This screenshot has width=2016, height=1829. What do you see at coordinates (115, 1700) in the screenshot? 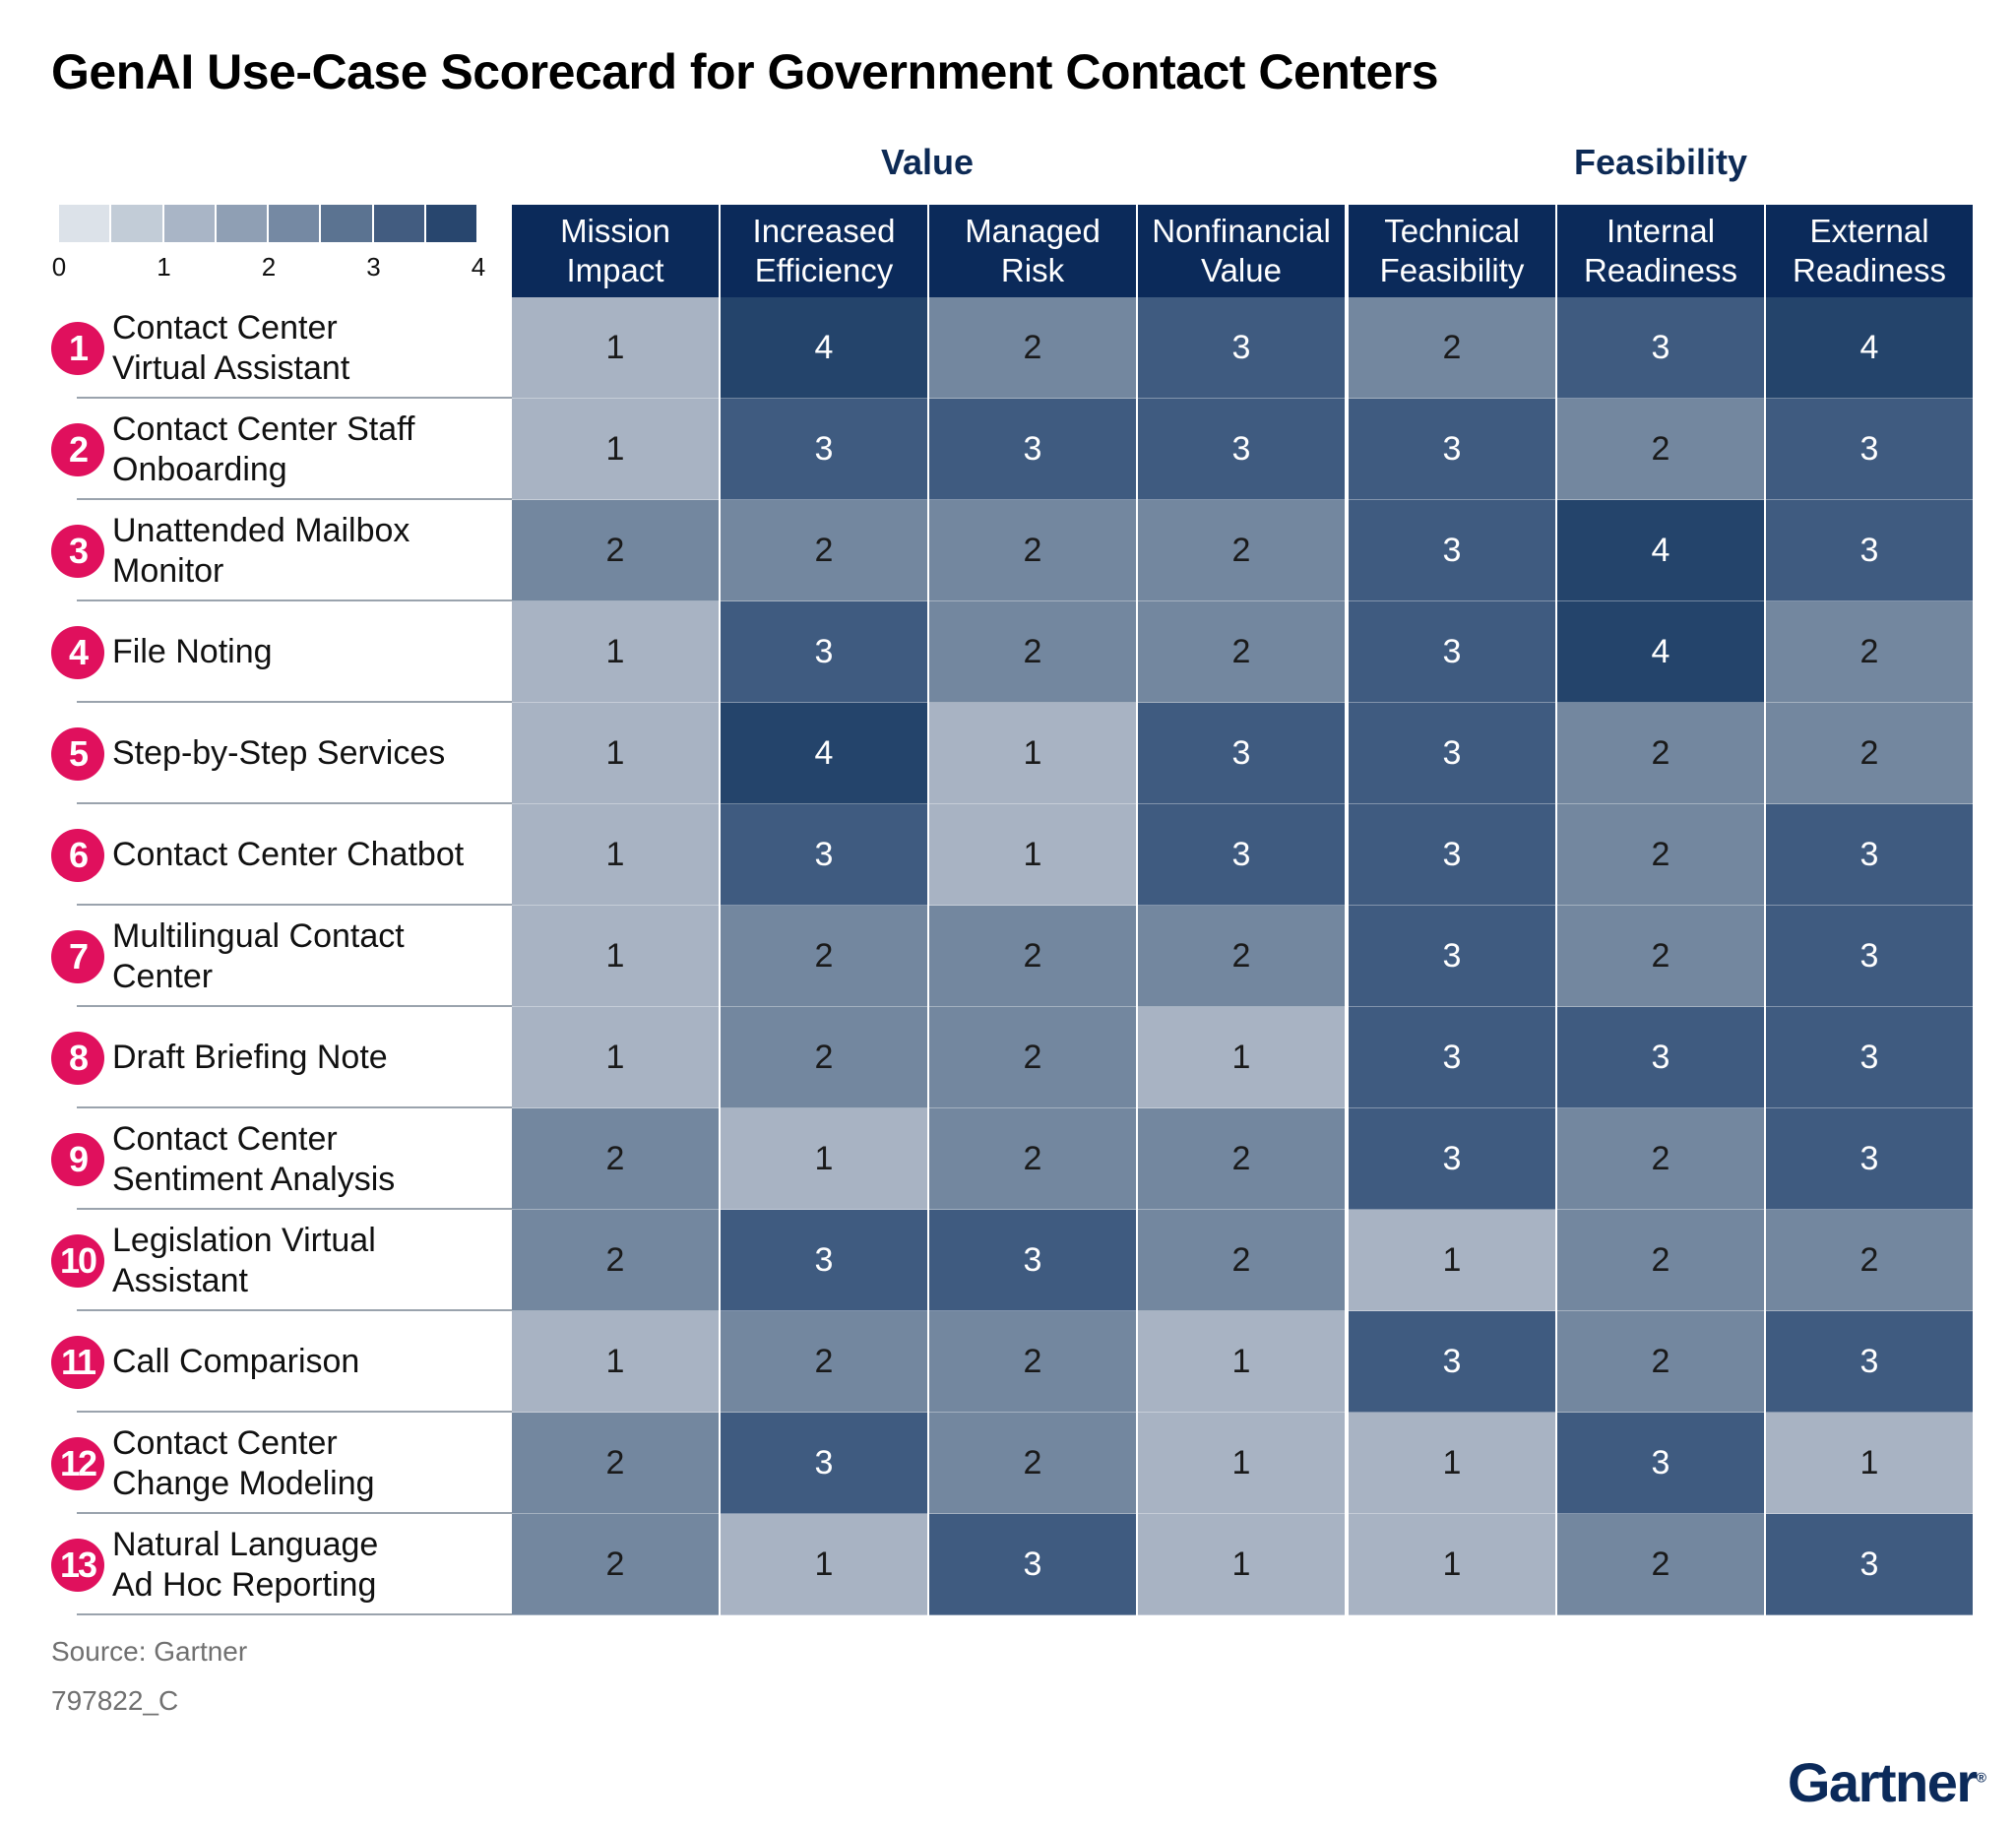
I see `document-id: 797822_C` at bounding box center [115, 1700].